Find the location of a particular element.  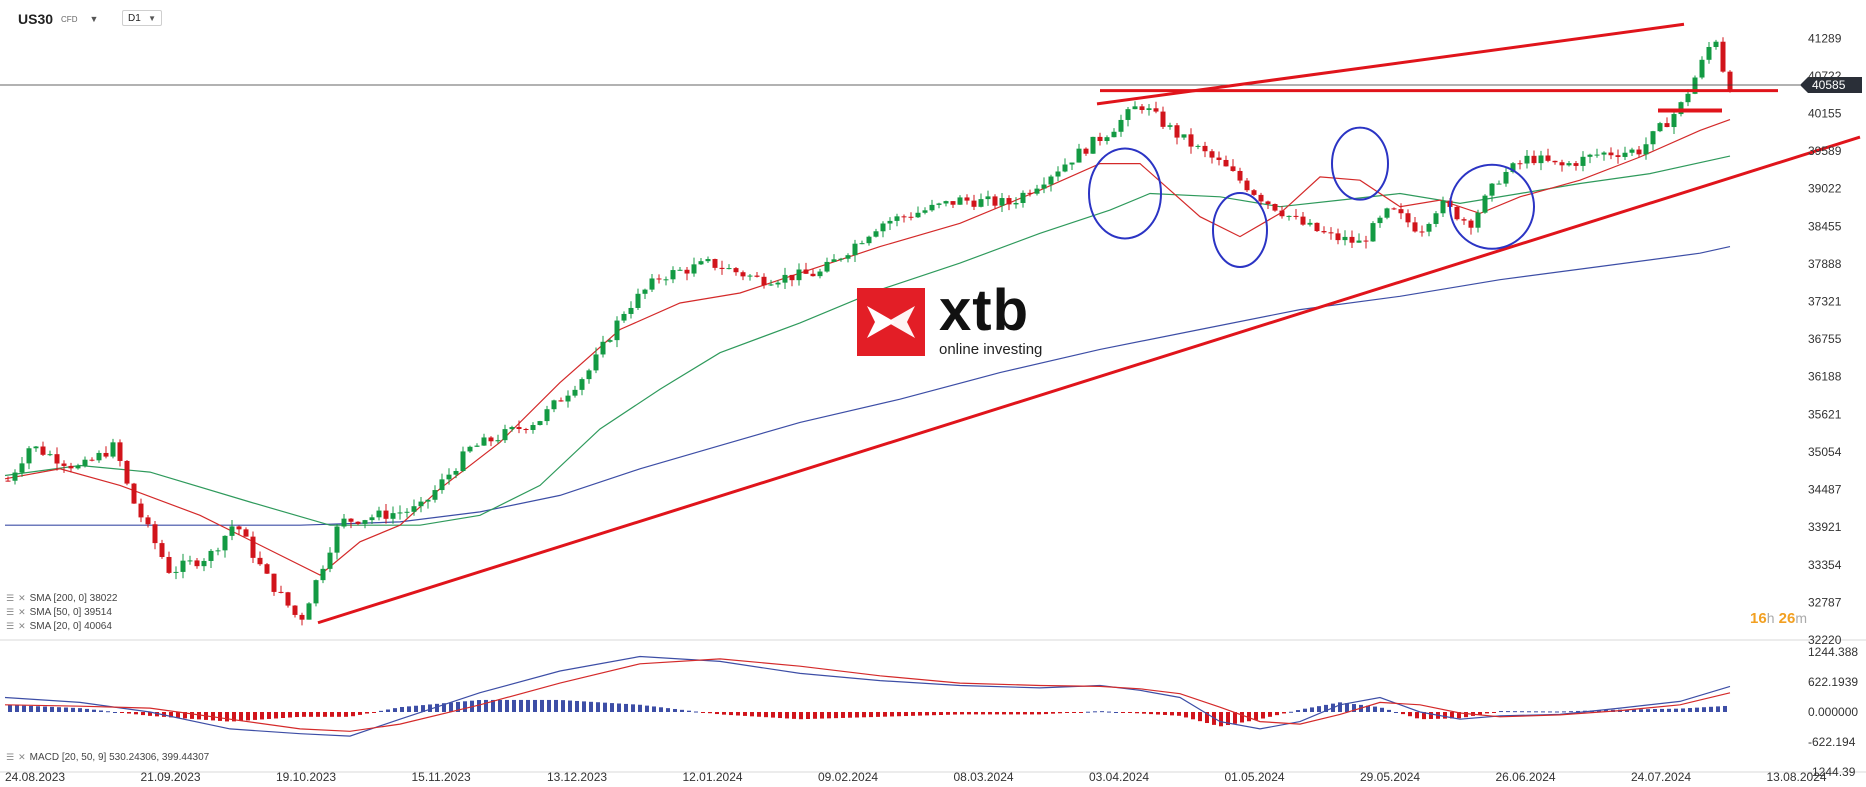

legend-sma20-label: SMA [20, 0] 40064 is located at coordinates (70, 626).